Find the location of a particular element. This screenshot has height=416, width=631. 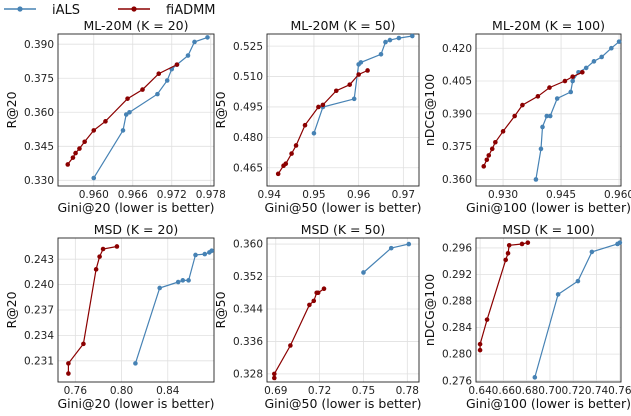

x-tick-label: 0.960 is located at coordinates (617, 195).